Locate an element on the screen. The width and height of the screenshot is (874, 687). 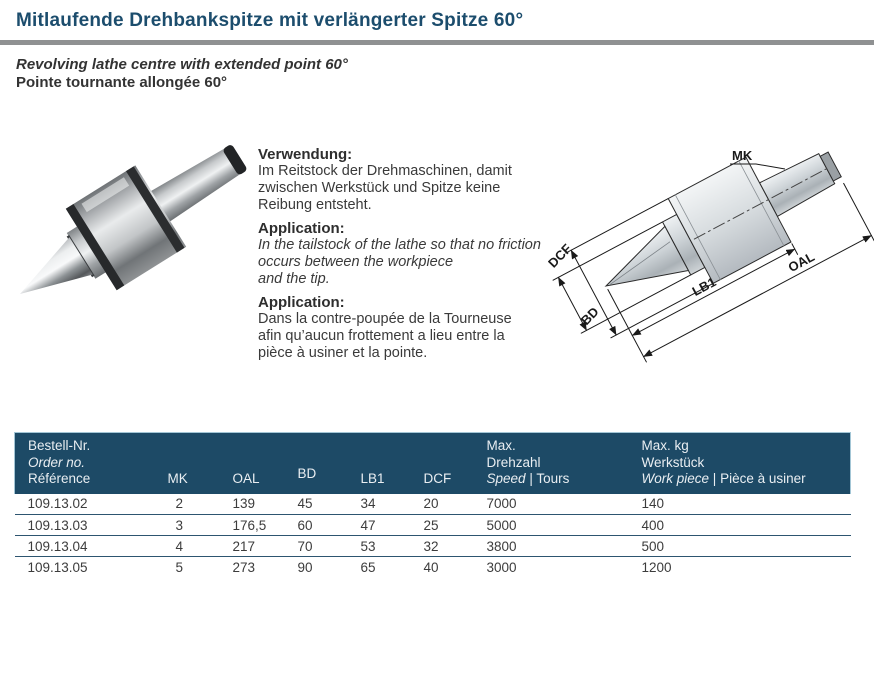
cell-lb1: 65 is located at coordinates (368, 567).